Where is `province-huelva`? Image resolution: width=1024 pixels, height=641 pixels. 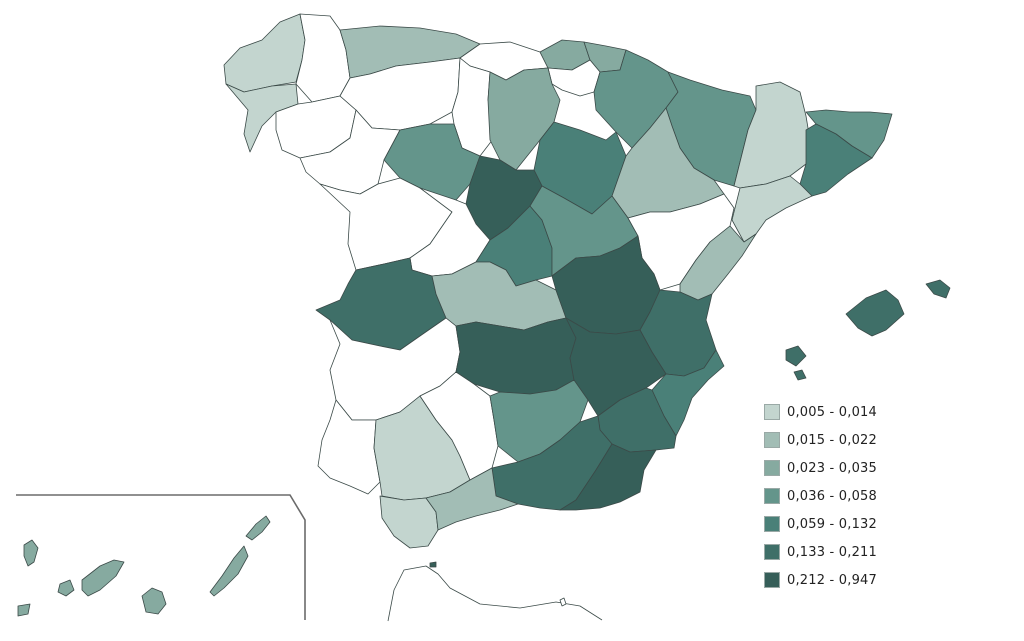 province-huelva is located at coordinates (349, 447).